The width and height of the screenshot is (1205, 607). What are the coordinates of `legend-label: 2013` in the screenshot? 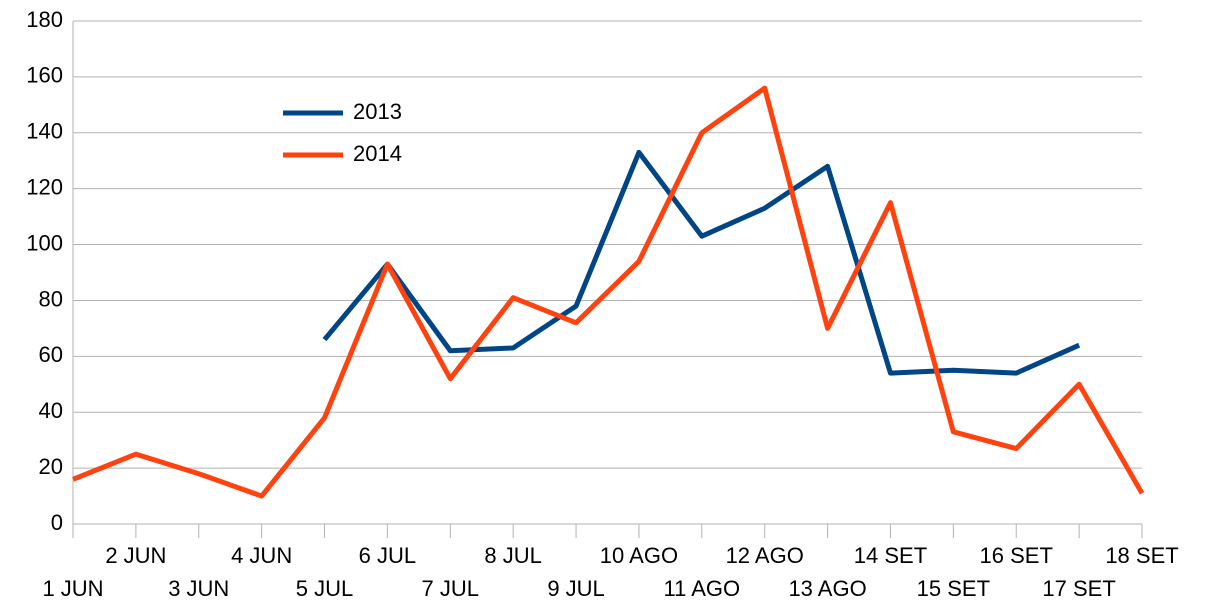 It's located at (377, 111).